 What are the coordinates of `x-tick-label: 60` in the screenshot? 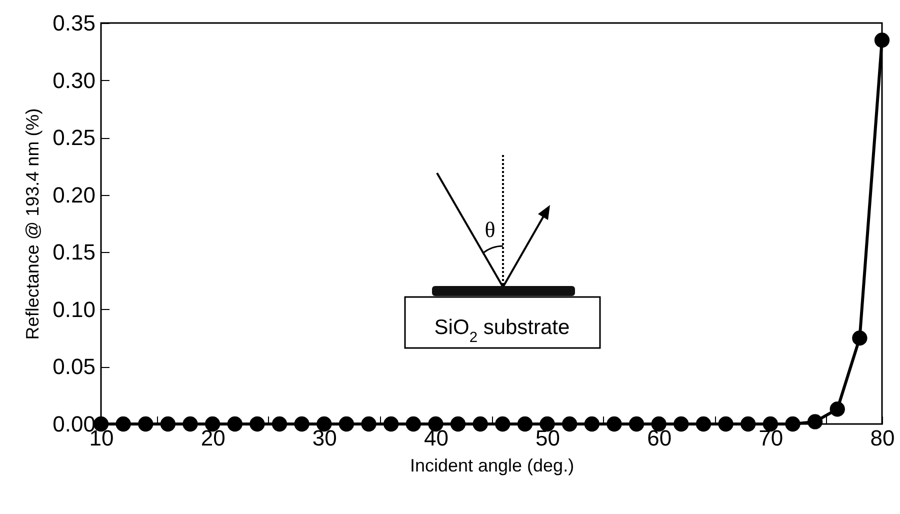 It's located at (659, 438).